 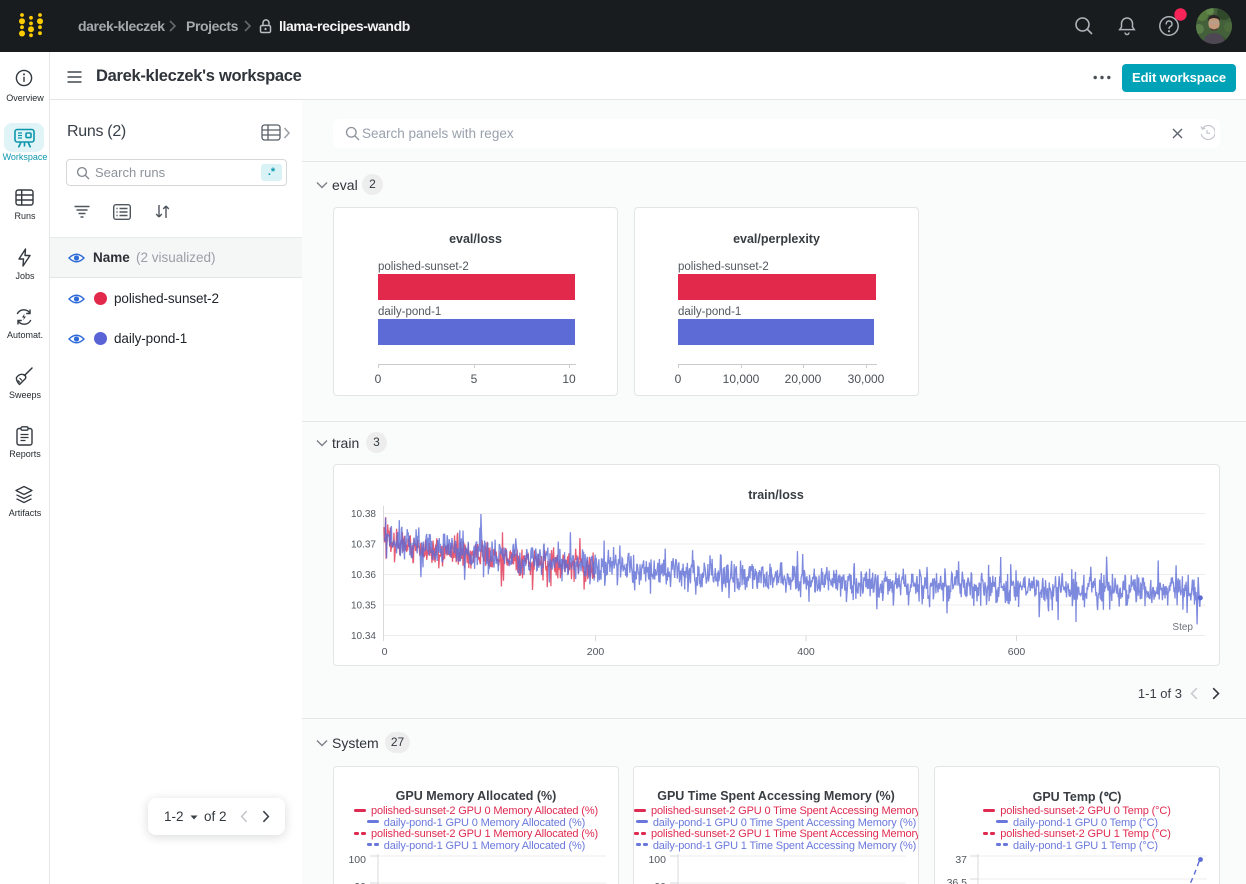 I want to click on svg-text: train/loss, so click(x=776, y=495).